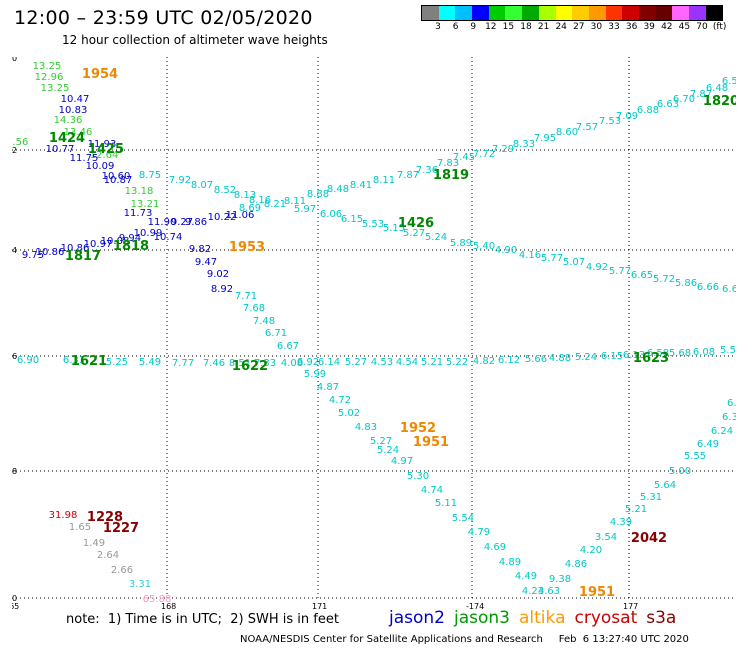 This screenshot has height=650, width=740. Describe the element at coordinates (180, 180) in the screenshot. I see `swh-value: 7.92` at that location.